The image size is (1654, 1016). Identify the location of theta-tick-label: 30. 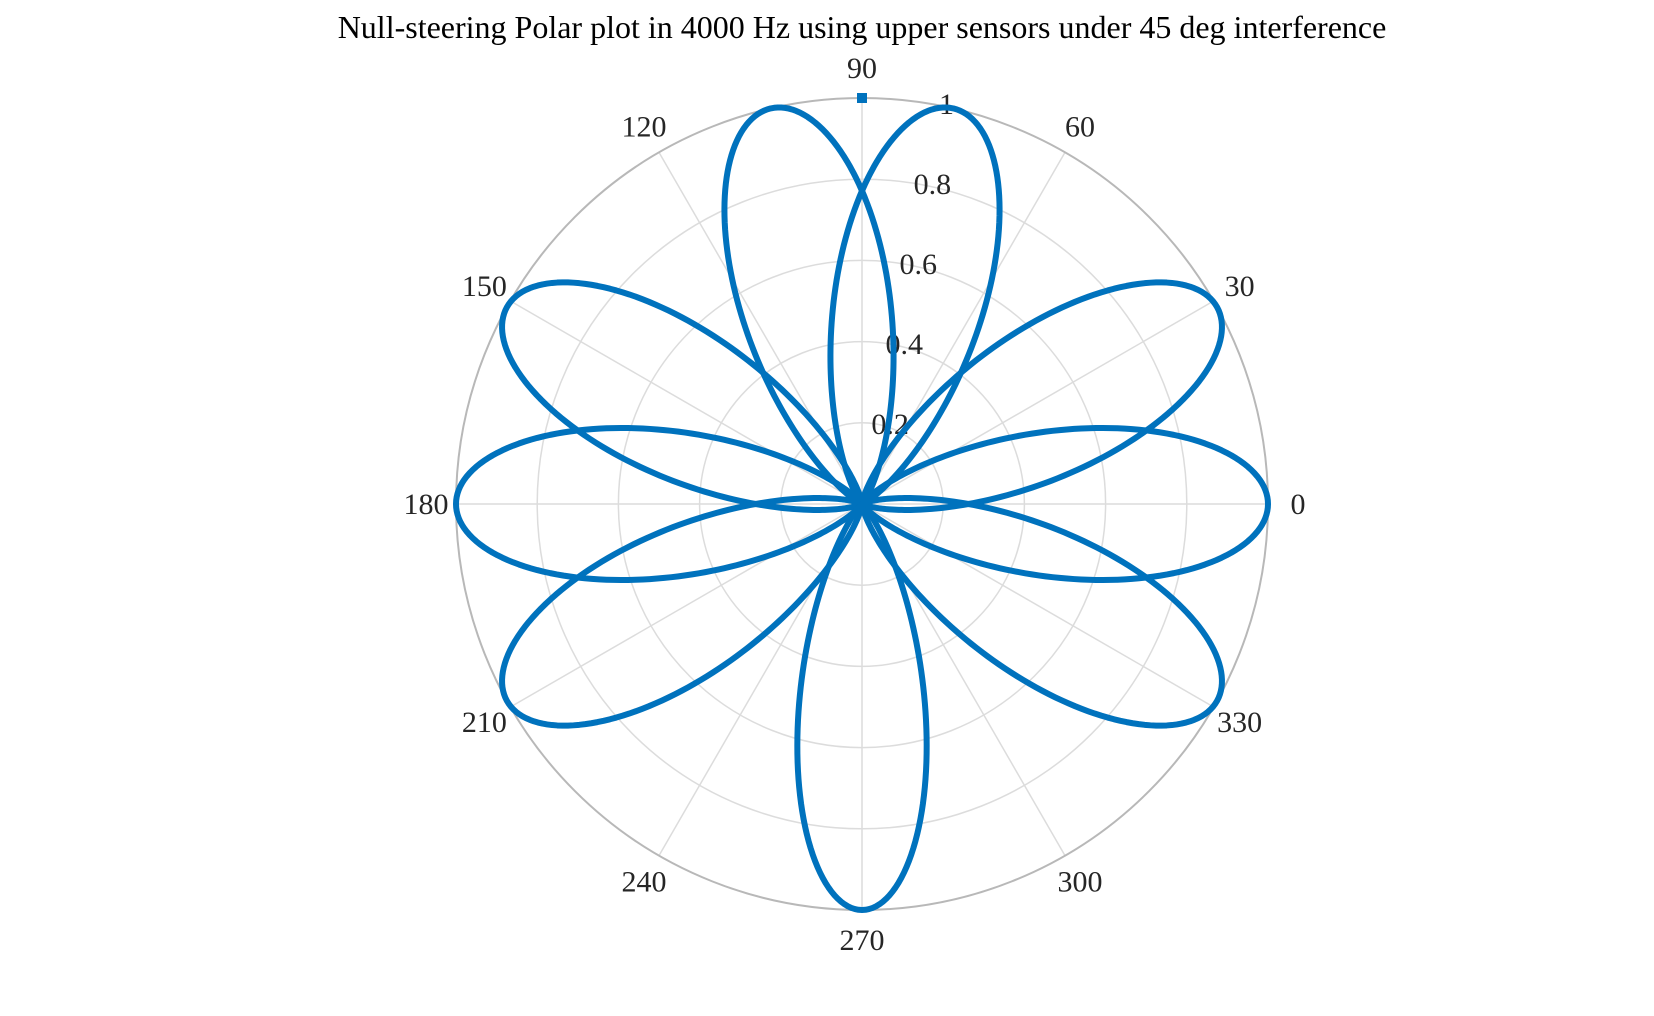
(1240, 286).